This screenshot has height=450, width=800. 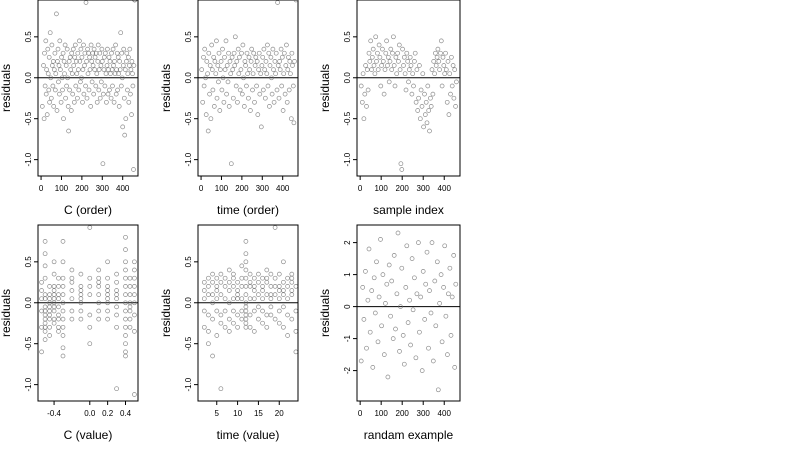 I want to click on y-tick-label: -1, so click(x=347, y=338).